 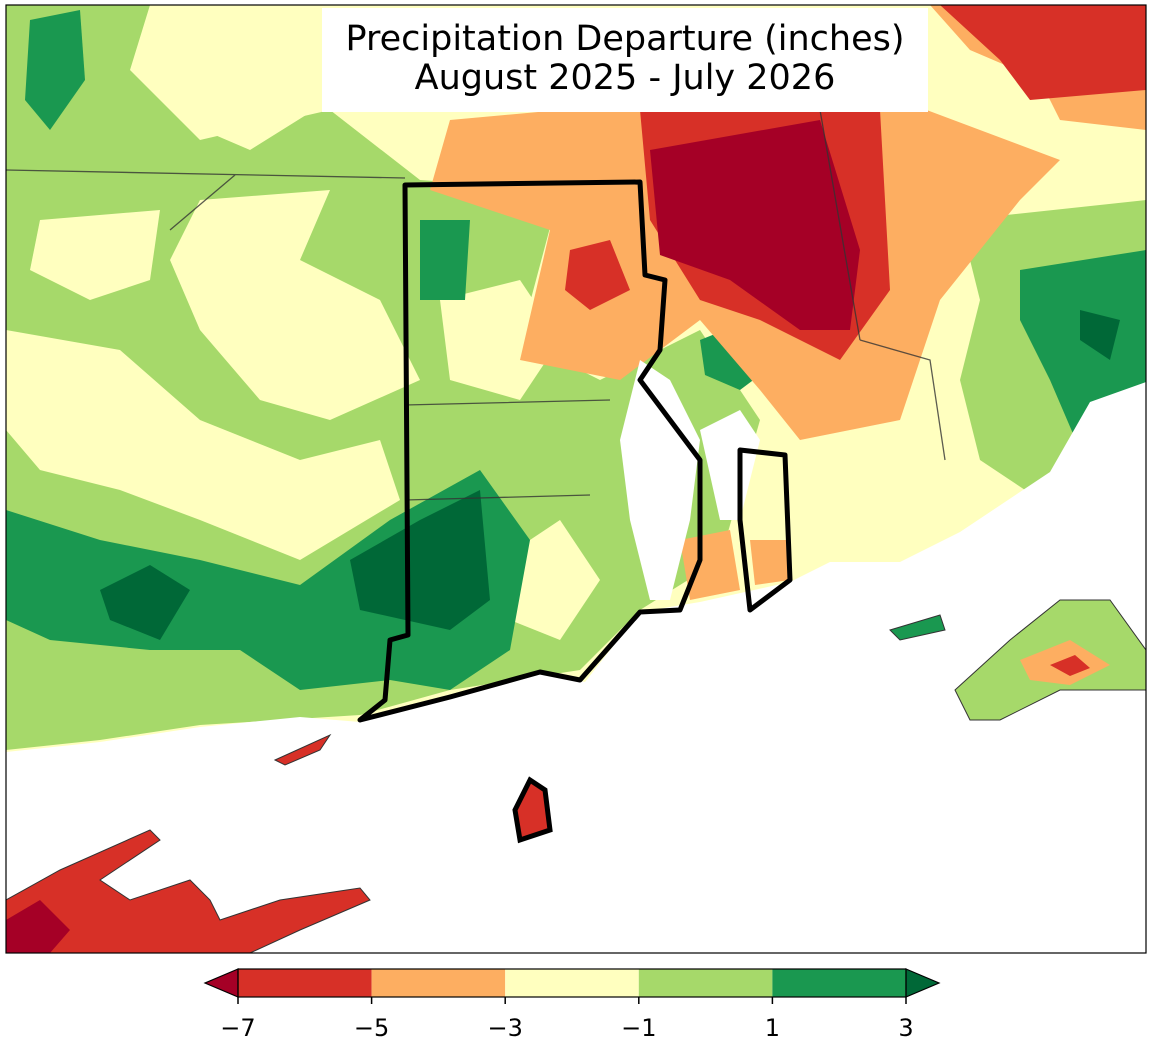 What do you see at coordinates (221, 983) in the screenshot?
I see `colorbar-extend-low` at bounding box center [221, 983].